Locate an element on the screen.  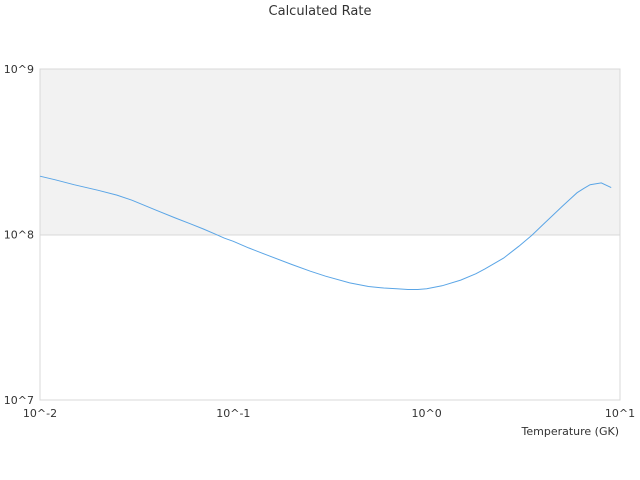
x-axis-title: Temperature (GK) is located at coordinates (570, 431).